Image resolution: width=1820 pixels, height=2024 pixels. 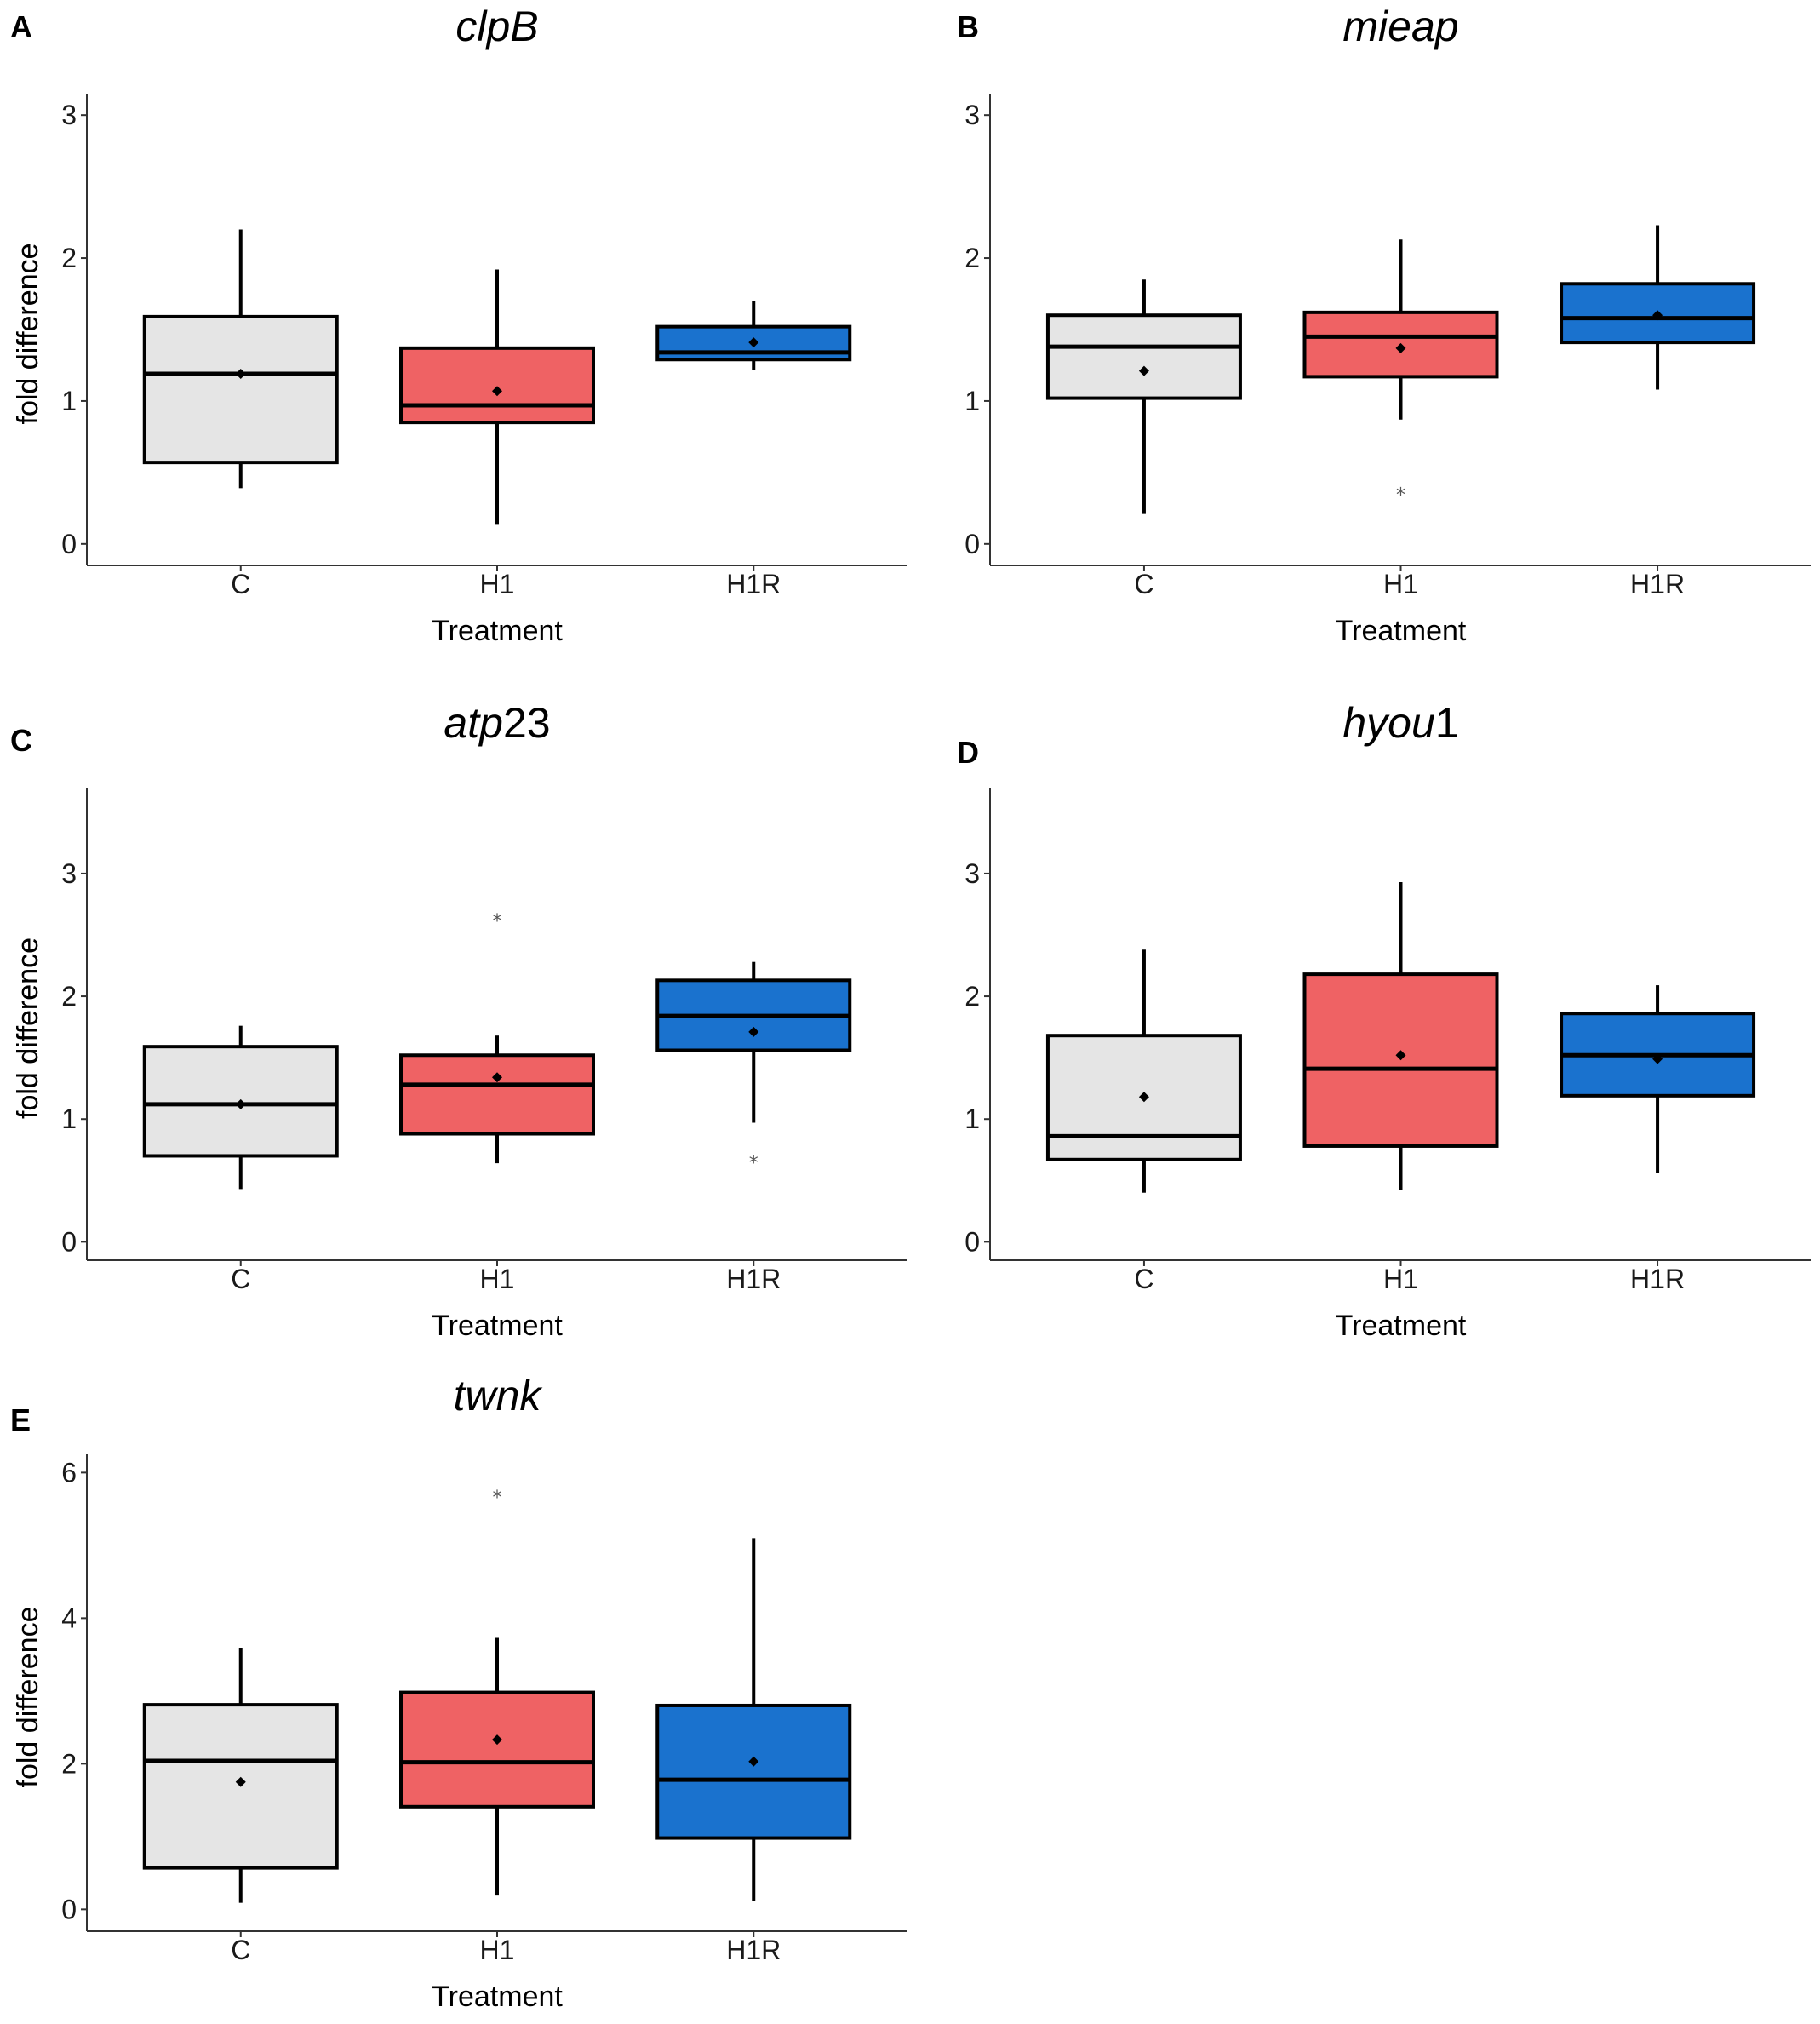 What do you see at coordinates (474, 723) in the screenshot?
I see `panel-title-gene: atp` at bounding box center [474, 723].